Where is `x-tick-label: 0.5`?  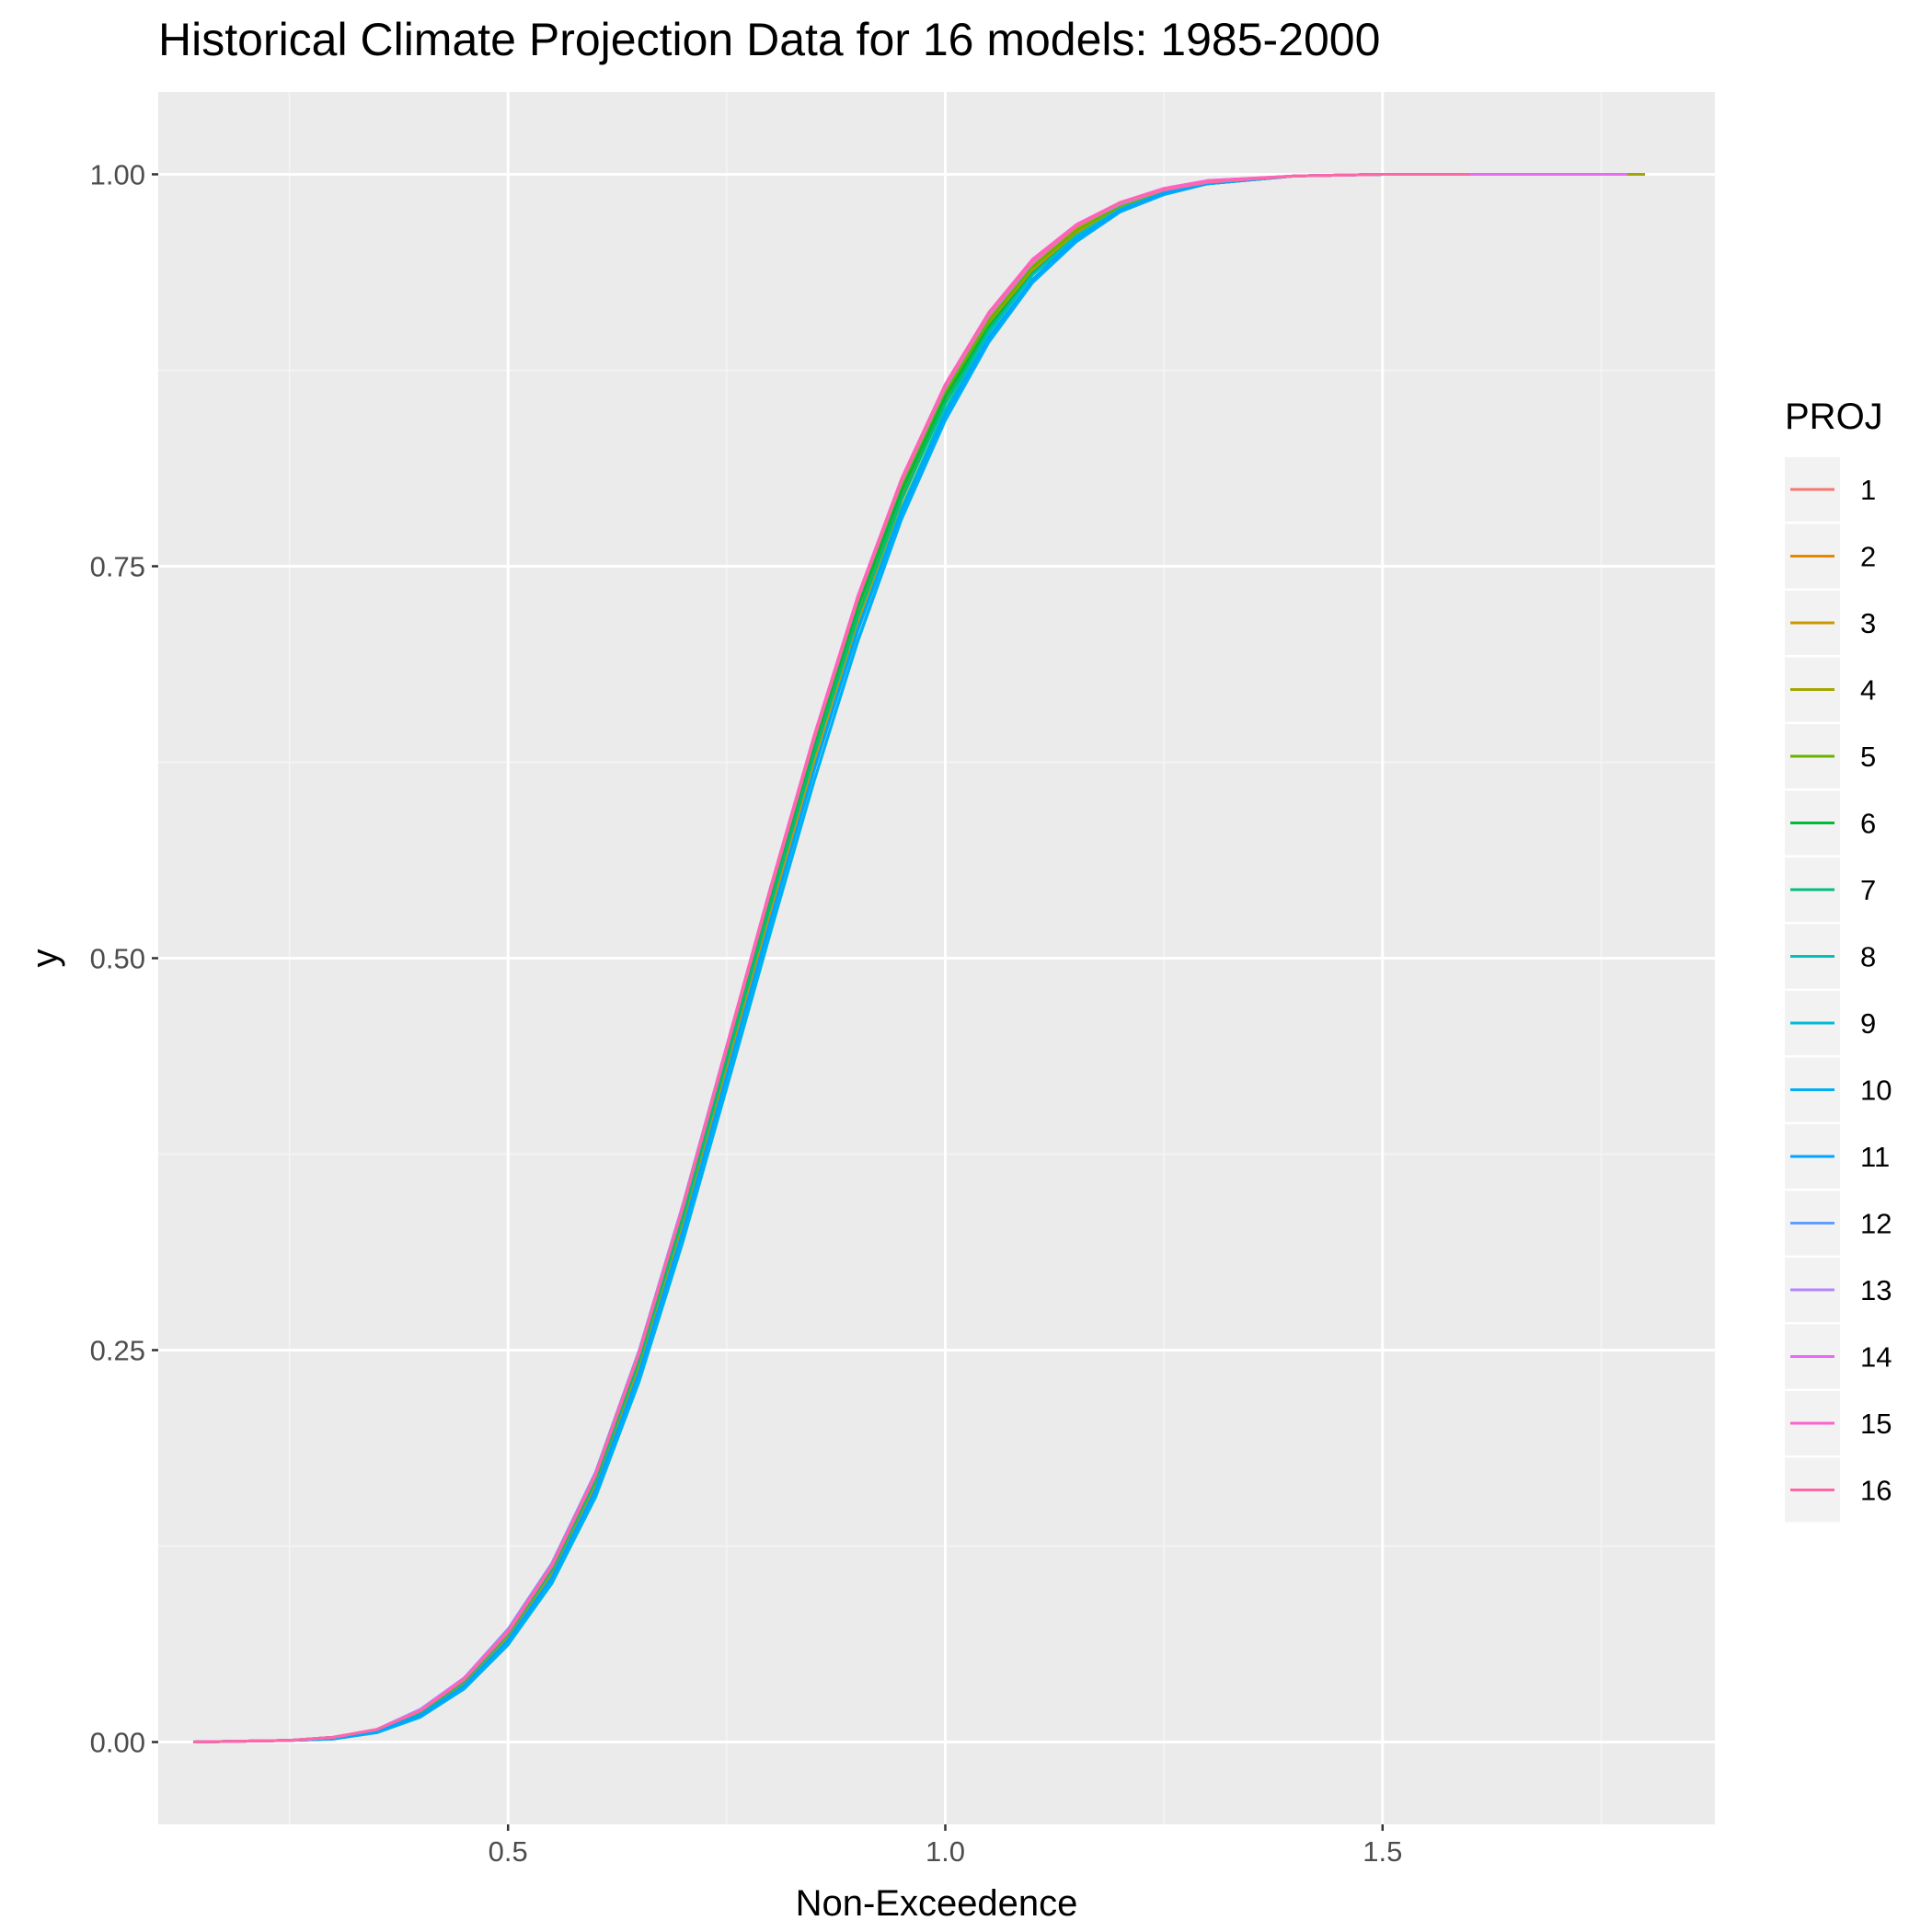 x-tick-label: 0.5 is located at coordinates (508, 1851).